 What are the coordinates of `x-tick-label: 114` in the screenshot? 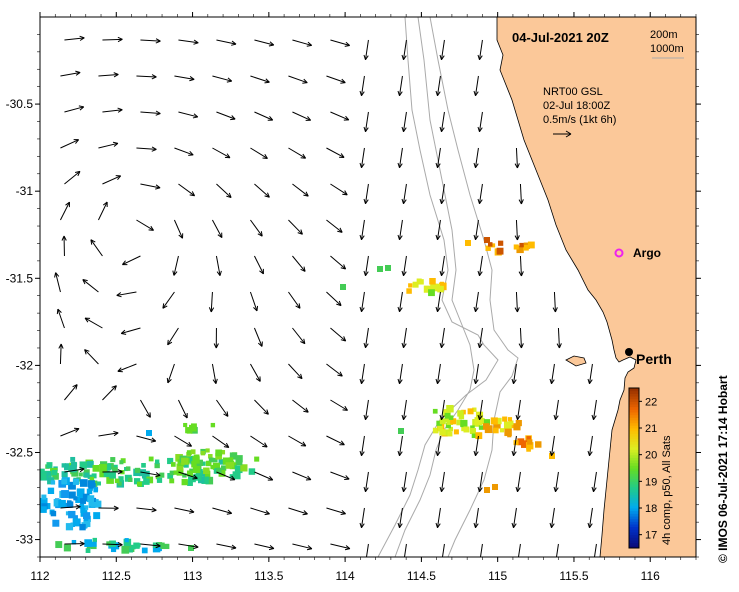 It's located at (345, 576).